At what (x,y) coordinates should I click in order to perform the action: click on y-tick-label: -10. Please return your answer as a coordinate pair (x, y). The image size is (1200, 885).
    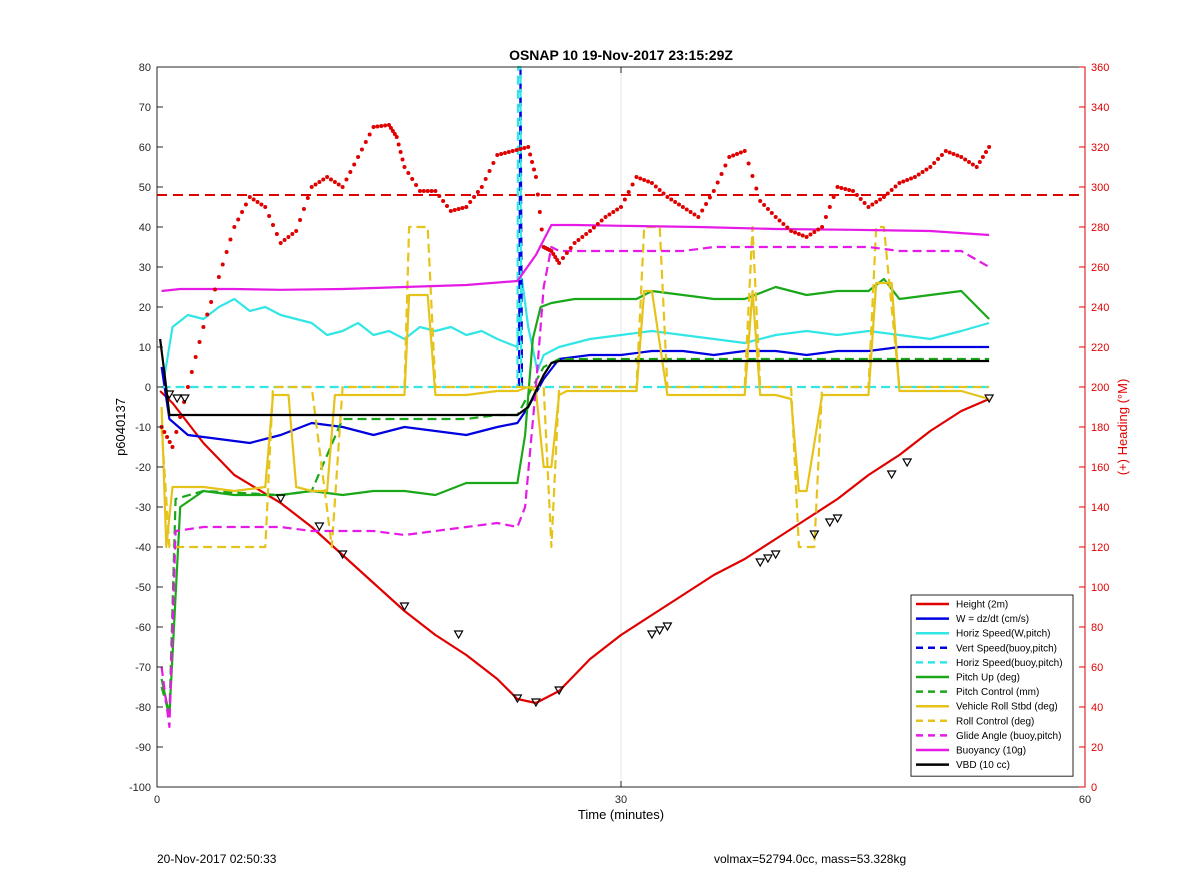
    Looking at the image, I should click on (143, 428).